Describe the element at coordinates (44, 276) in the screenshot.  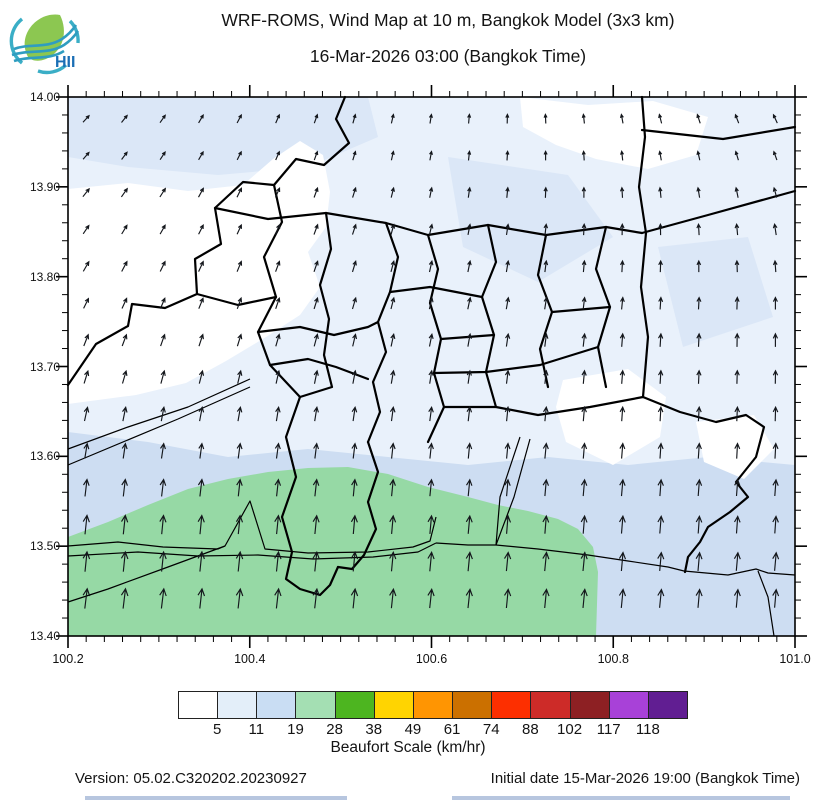
I see `y-tick-label: 13.80` at that location.